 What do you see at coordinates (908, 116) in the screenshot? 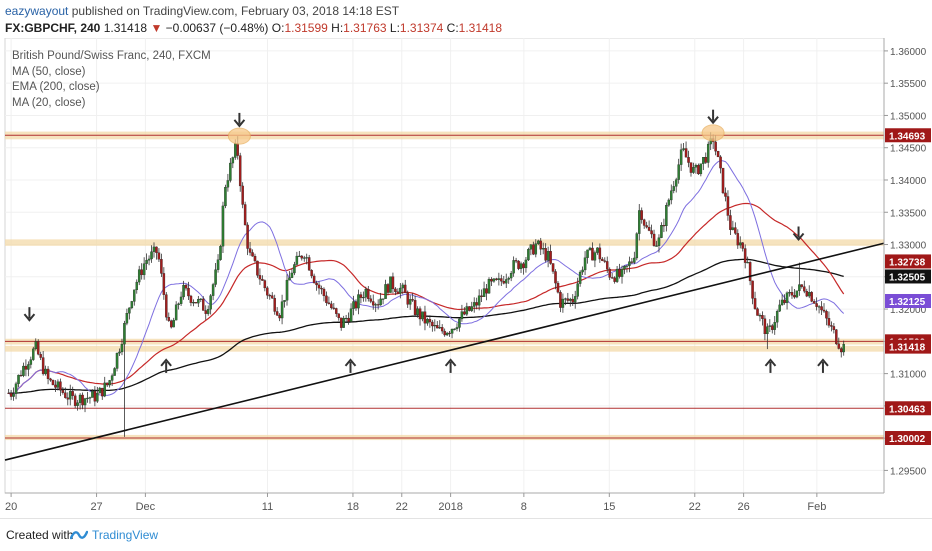
I see `y-tick-label: 1.35000` at bounding box center [908, 116].